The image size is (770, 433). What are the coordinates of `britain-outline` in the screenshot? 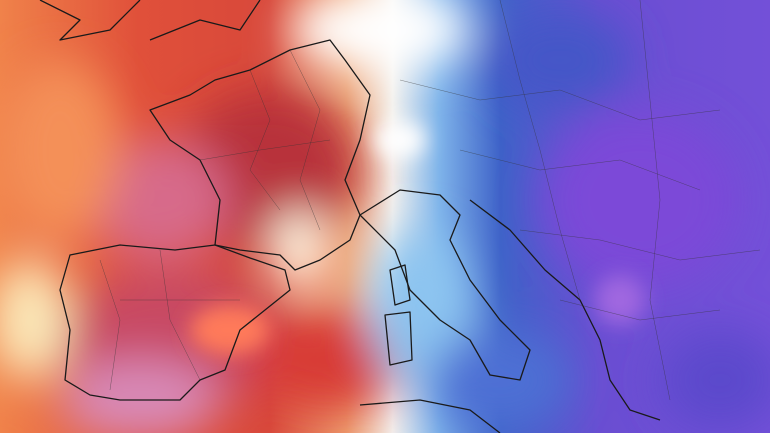 It's located at (150, 20).